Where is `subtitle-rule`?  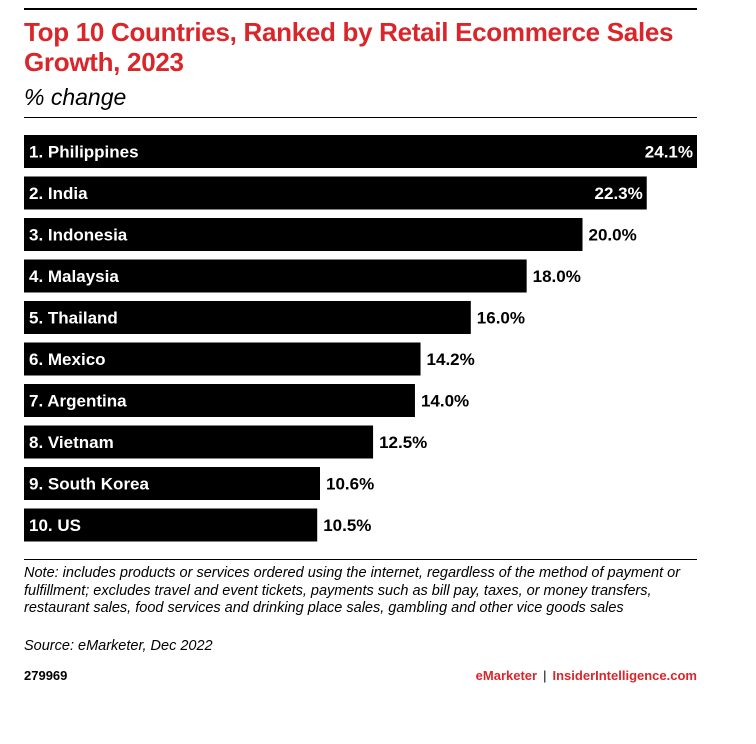
subtitle-rule is located at coordinates (360, 117).